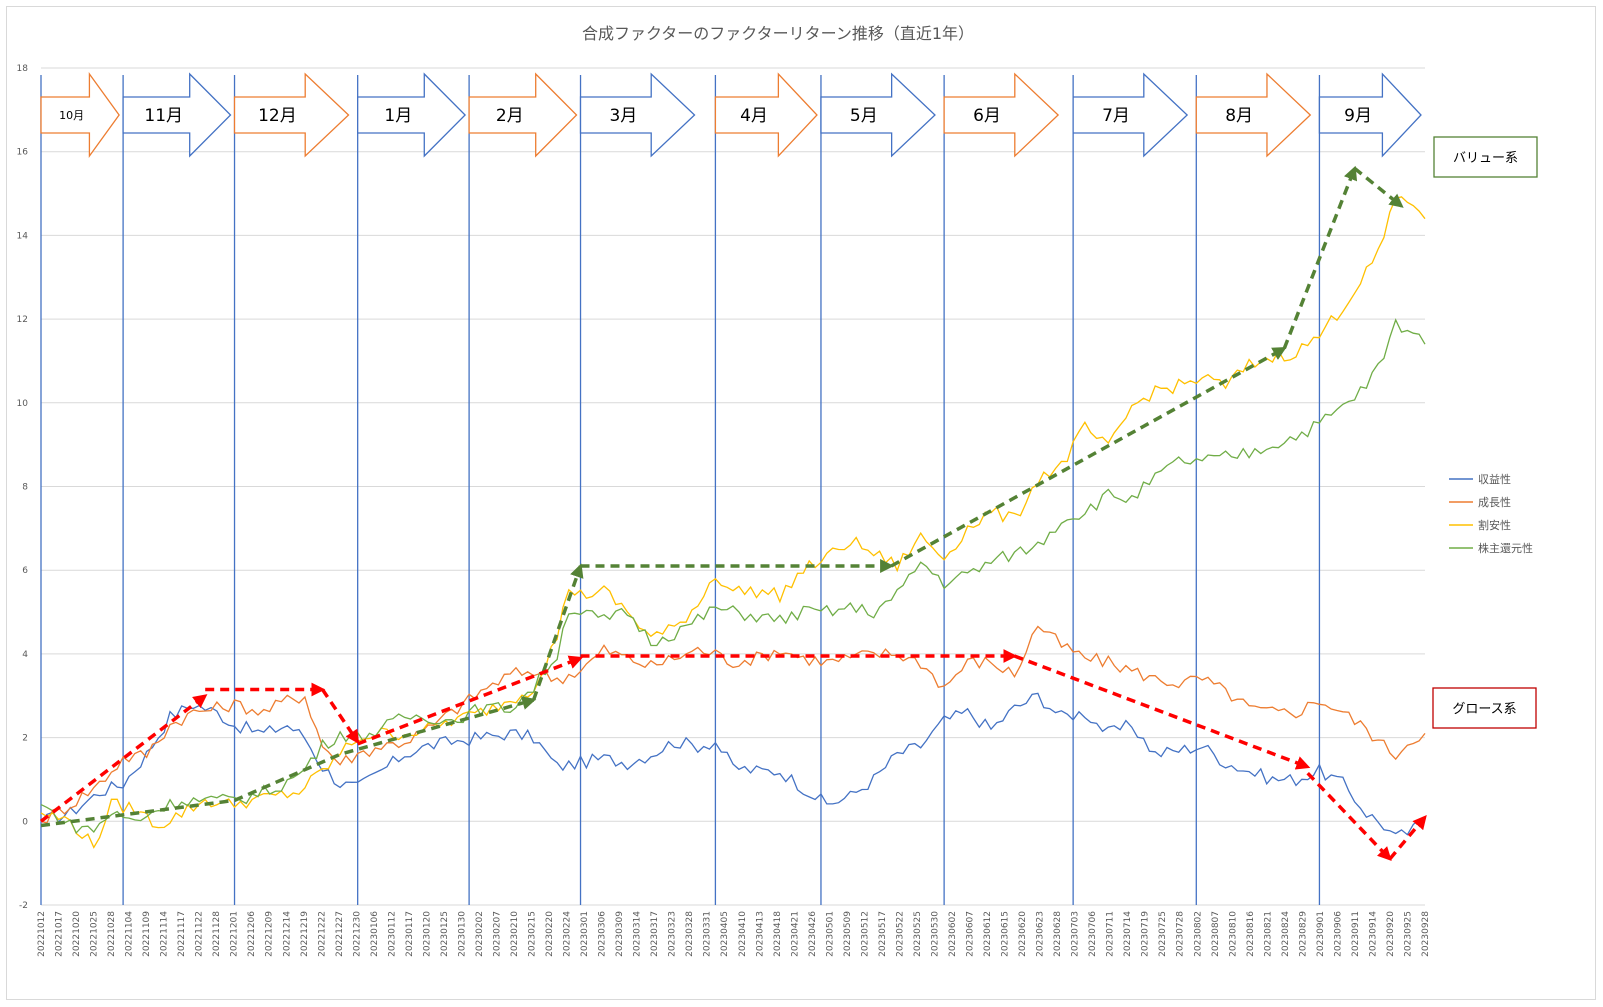 The image size is (1603, 1007). Describe the element at coordinates (778, 934) in the screenshot. I see `x-tick-label: 20230418` at that location.